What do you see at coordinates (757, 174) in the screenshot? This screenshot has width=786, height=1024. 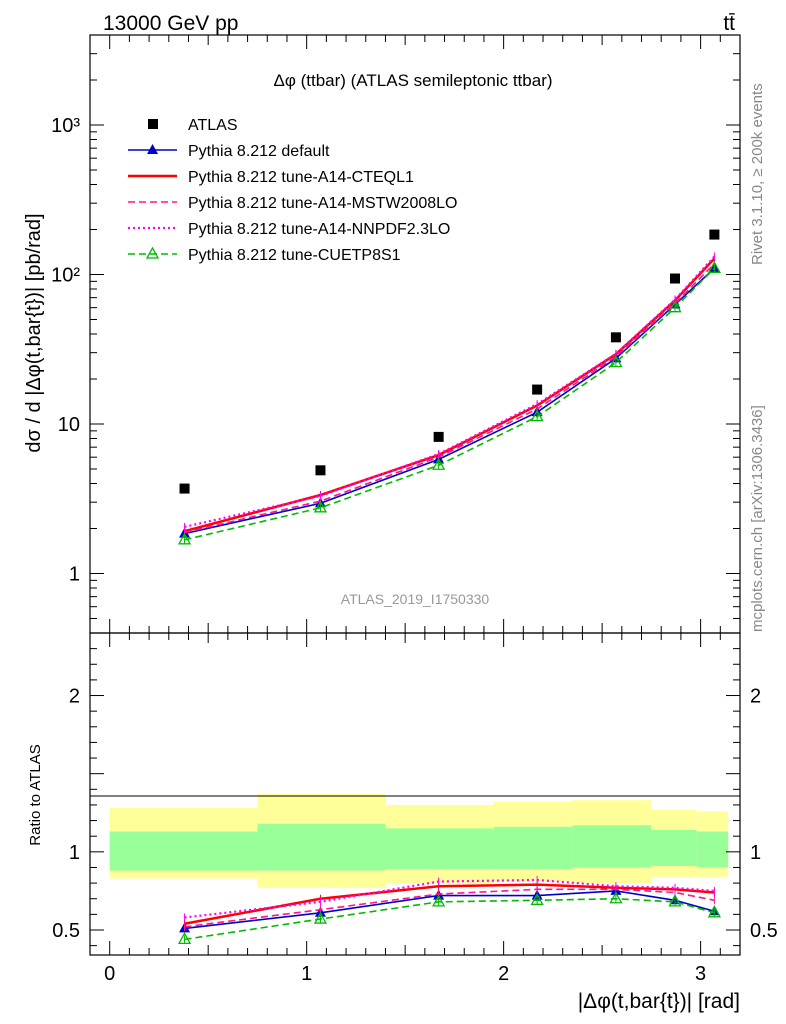 I see `rivet-label: Rivet 3.1.10, ≥ 200k events` at bounding box center [757, 174].